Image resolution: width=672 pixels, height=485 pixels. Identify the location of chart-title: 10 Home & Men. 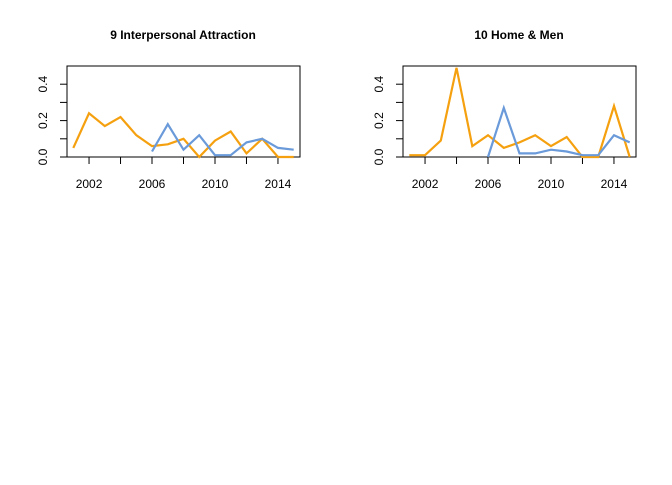
(518, 35).